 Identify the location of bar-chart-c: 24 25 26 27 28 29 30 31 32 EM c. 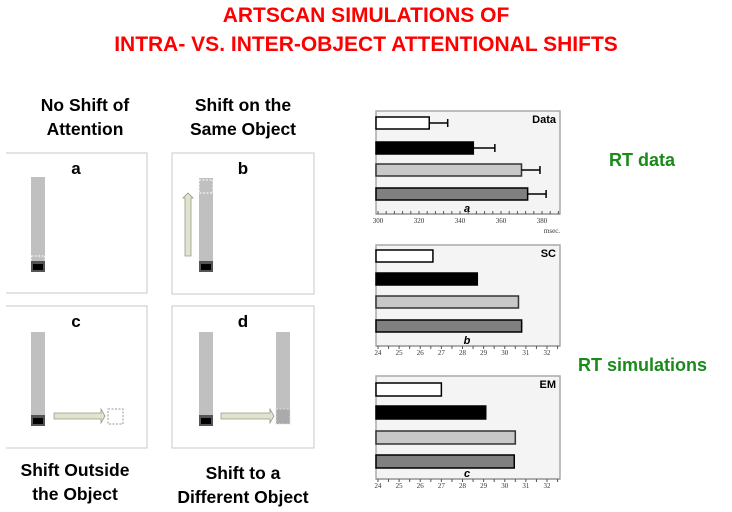
(468, 432).